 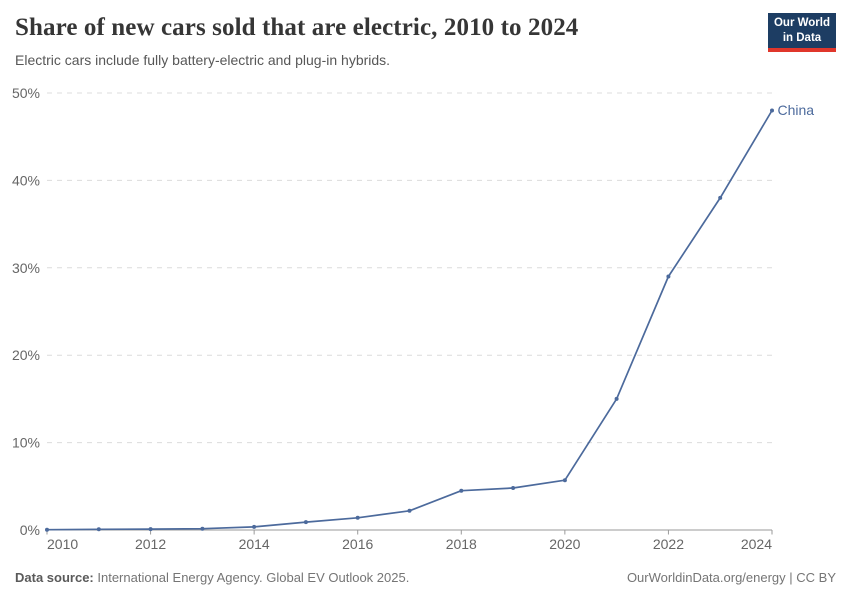 I want to click on y-tick-label: 10%, so click(x=26, y=443).